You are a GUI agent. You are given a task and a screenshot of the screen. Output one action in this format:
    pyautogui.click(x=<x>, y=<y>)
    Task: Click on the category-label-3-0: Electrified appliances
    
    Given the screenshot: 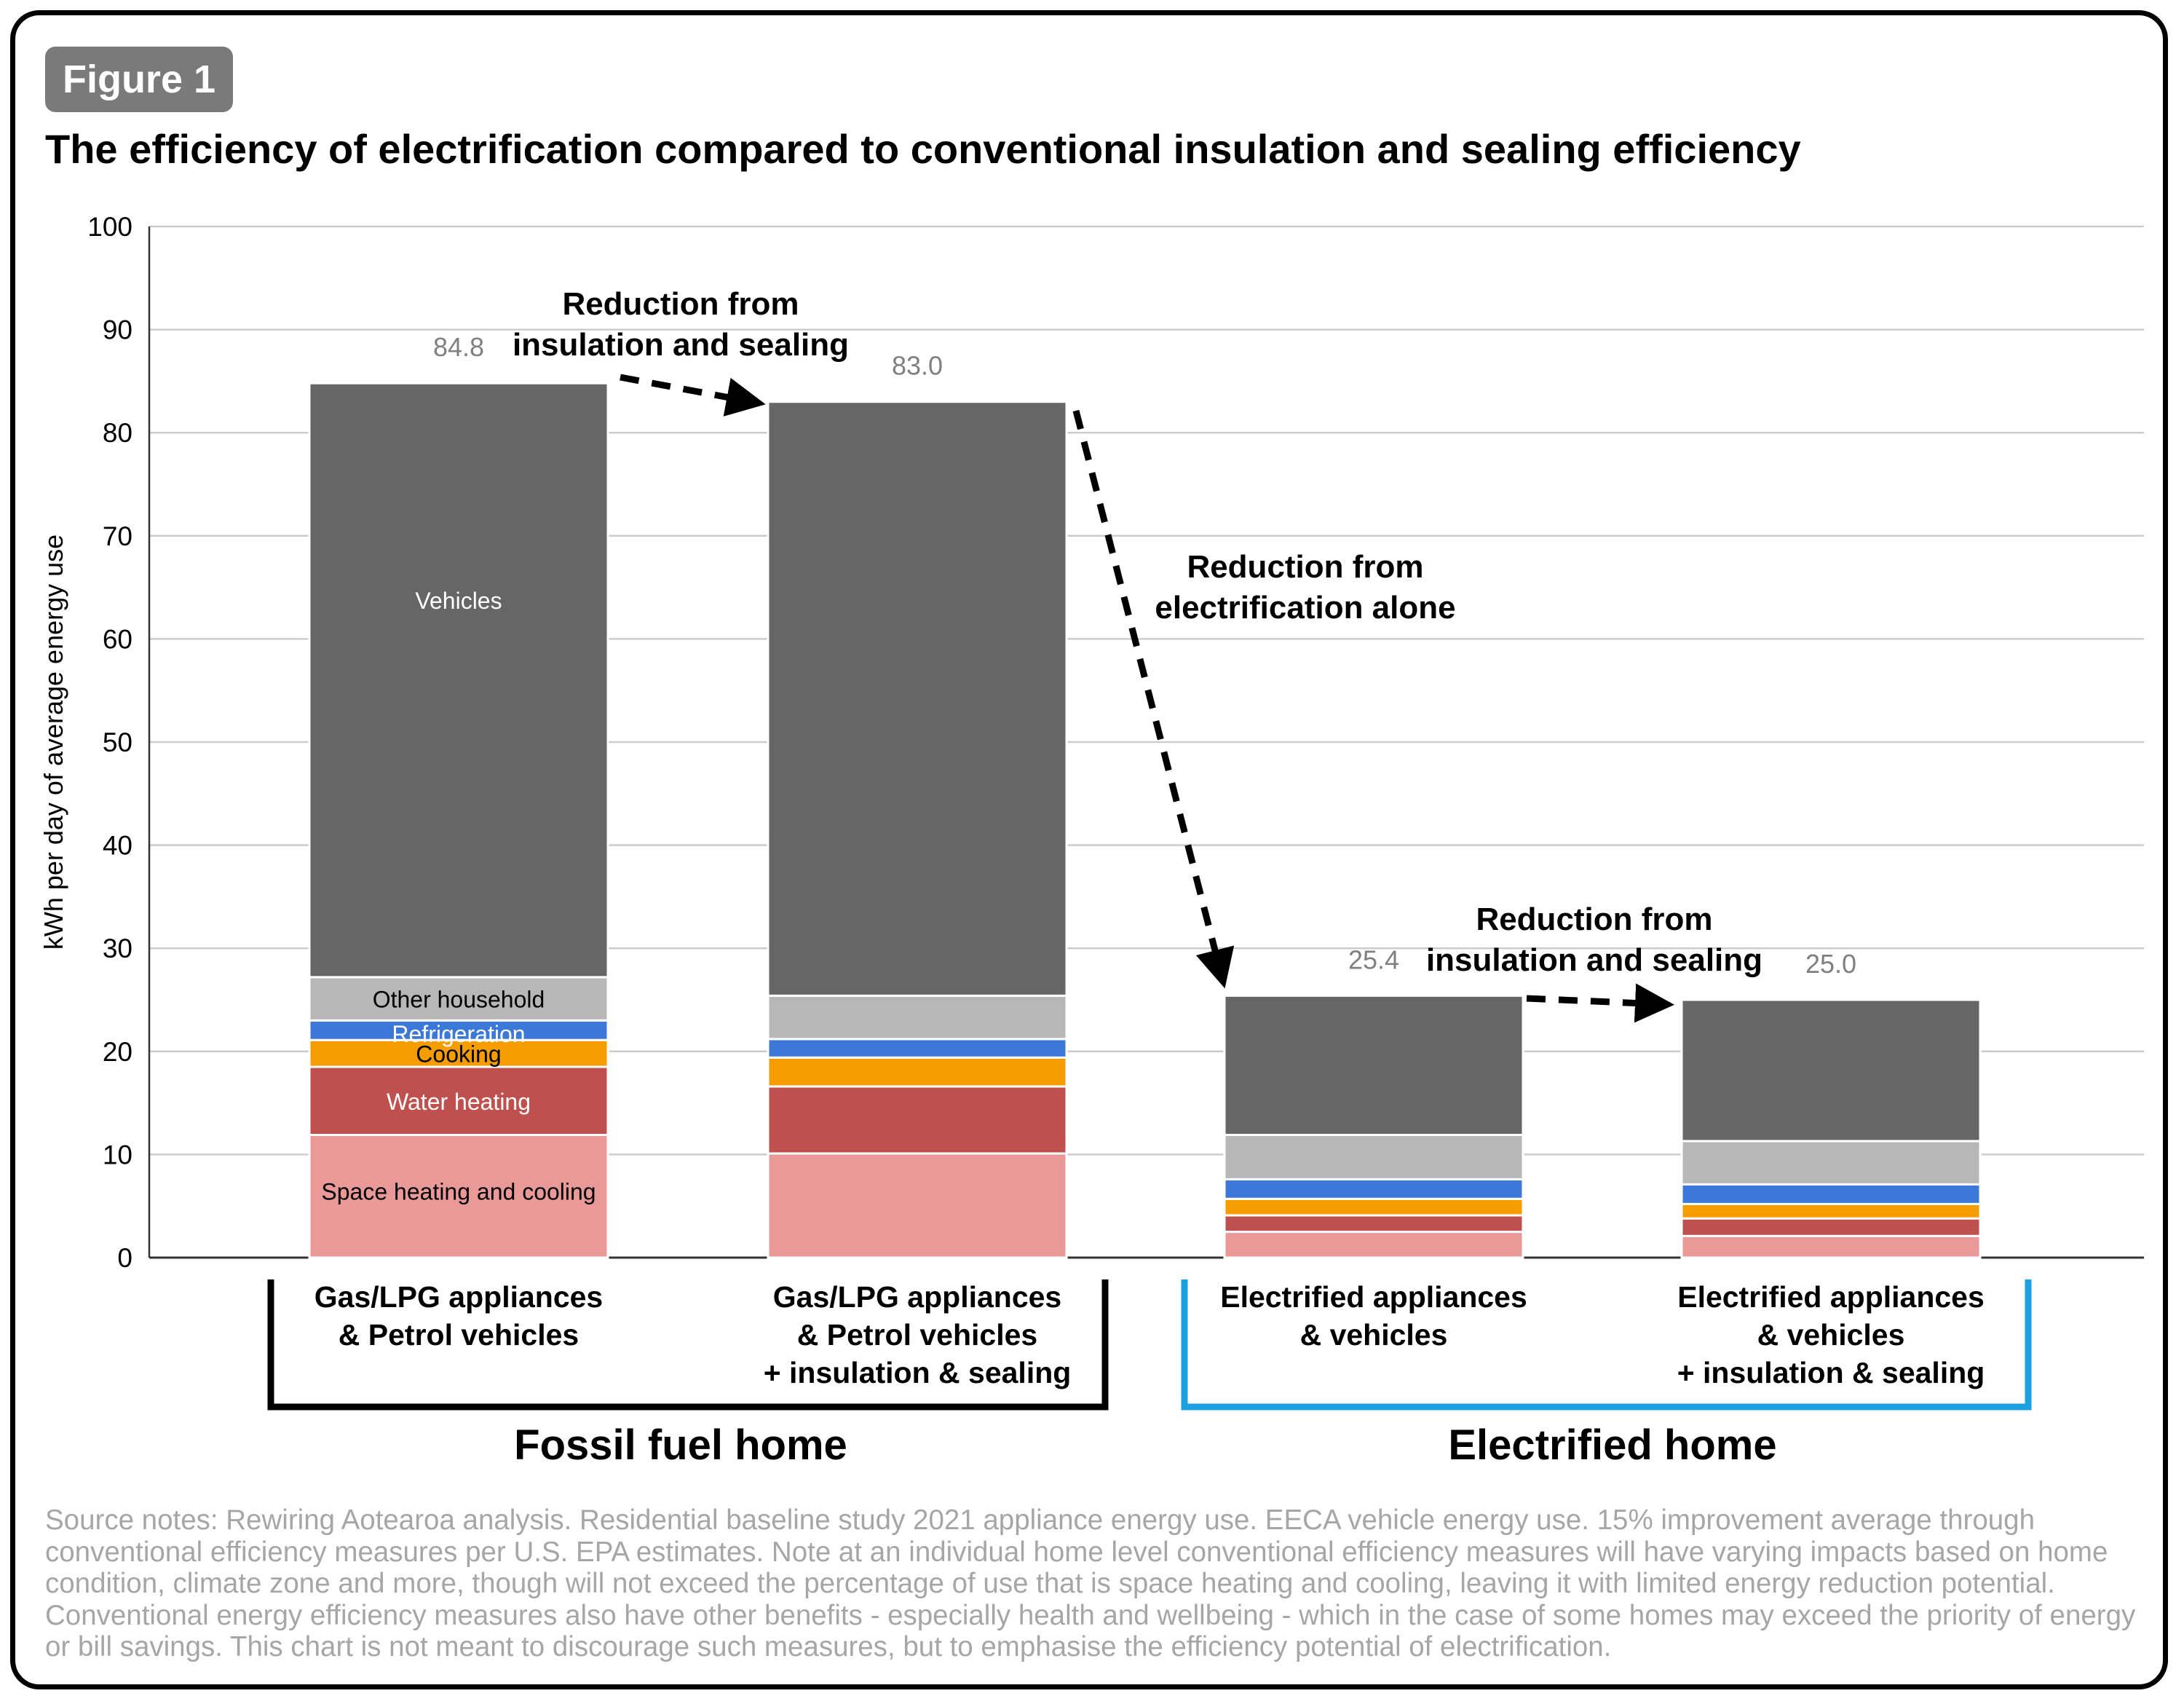 What is the action you would take?
    pyautogui.click(x=1831, y=1297)
    